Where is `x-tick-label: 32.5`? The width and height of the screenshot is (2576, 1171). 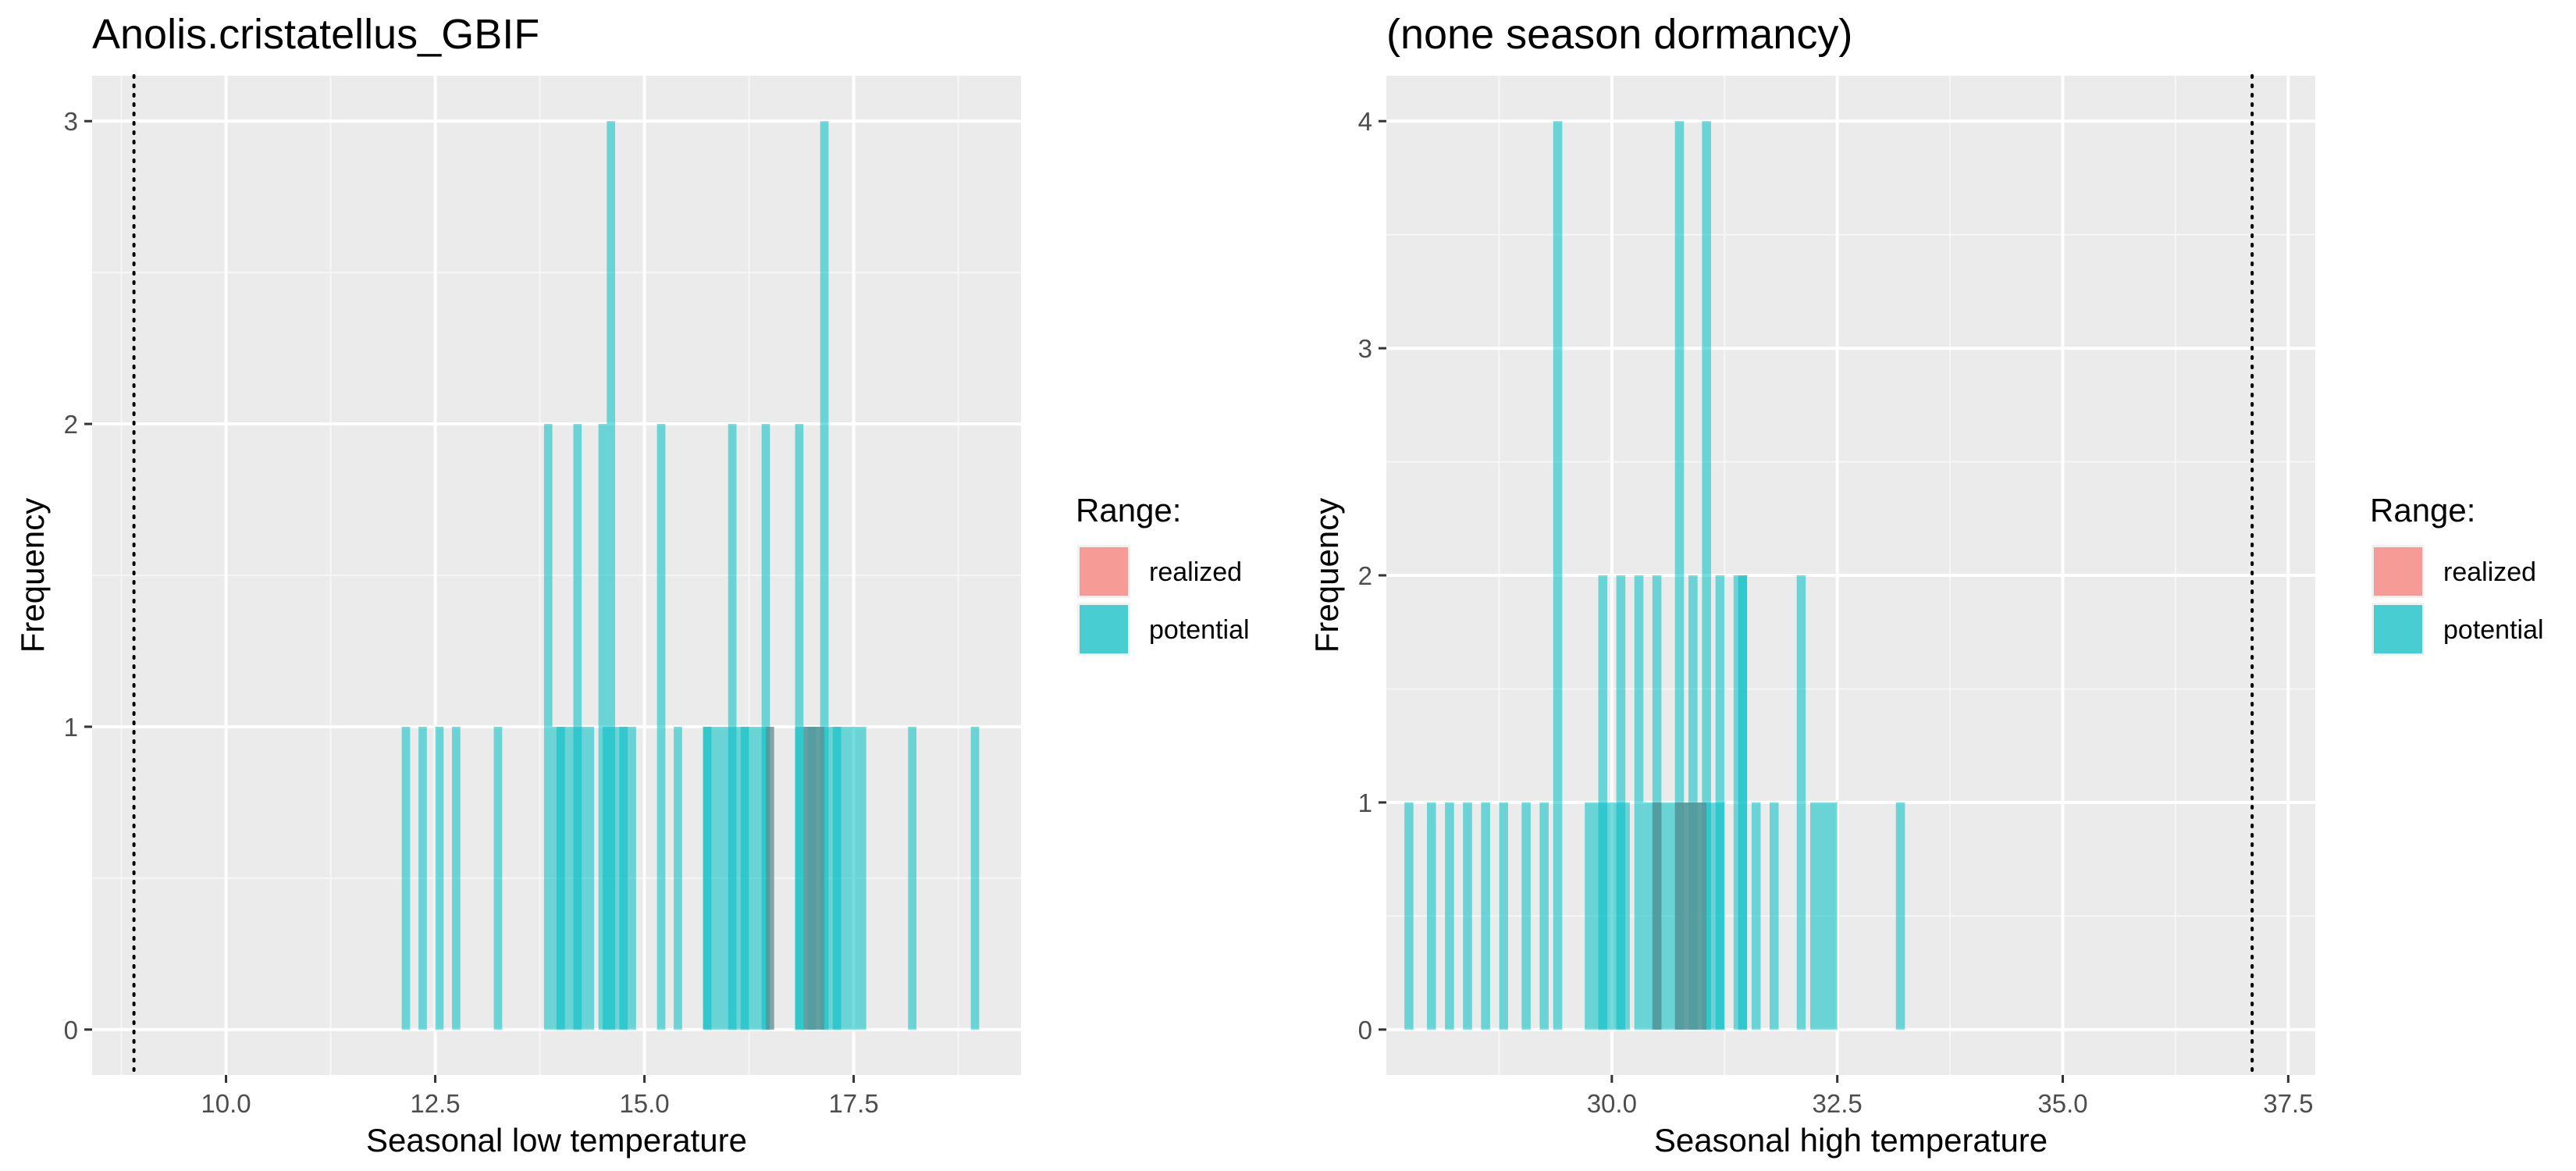 x-tick-label: 32.5 is located at coordinates (1838, 1103).